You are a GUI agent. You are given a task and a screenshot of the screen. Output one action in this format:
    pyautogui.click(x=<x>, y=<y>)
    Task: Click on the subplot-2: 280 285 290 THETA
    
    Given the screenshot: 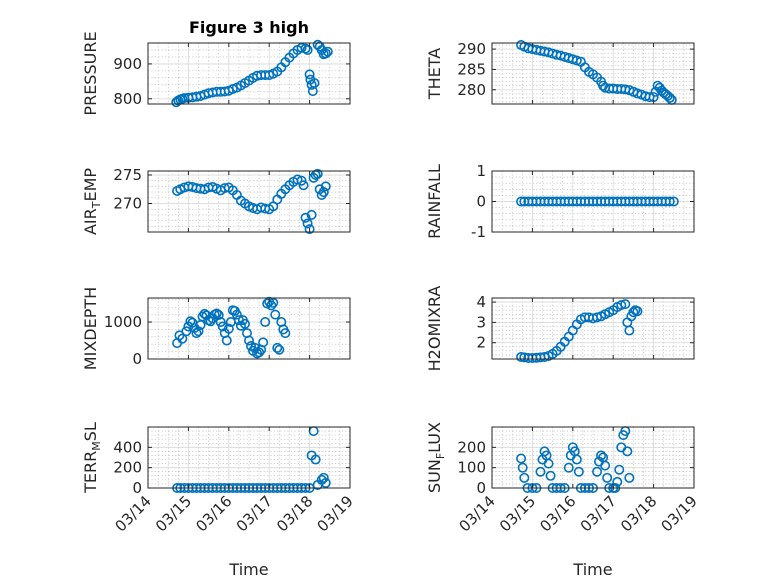 What is the action you would take?
    pyautogui.click(x=560, y=72)
    